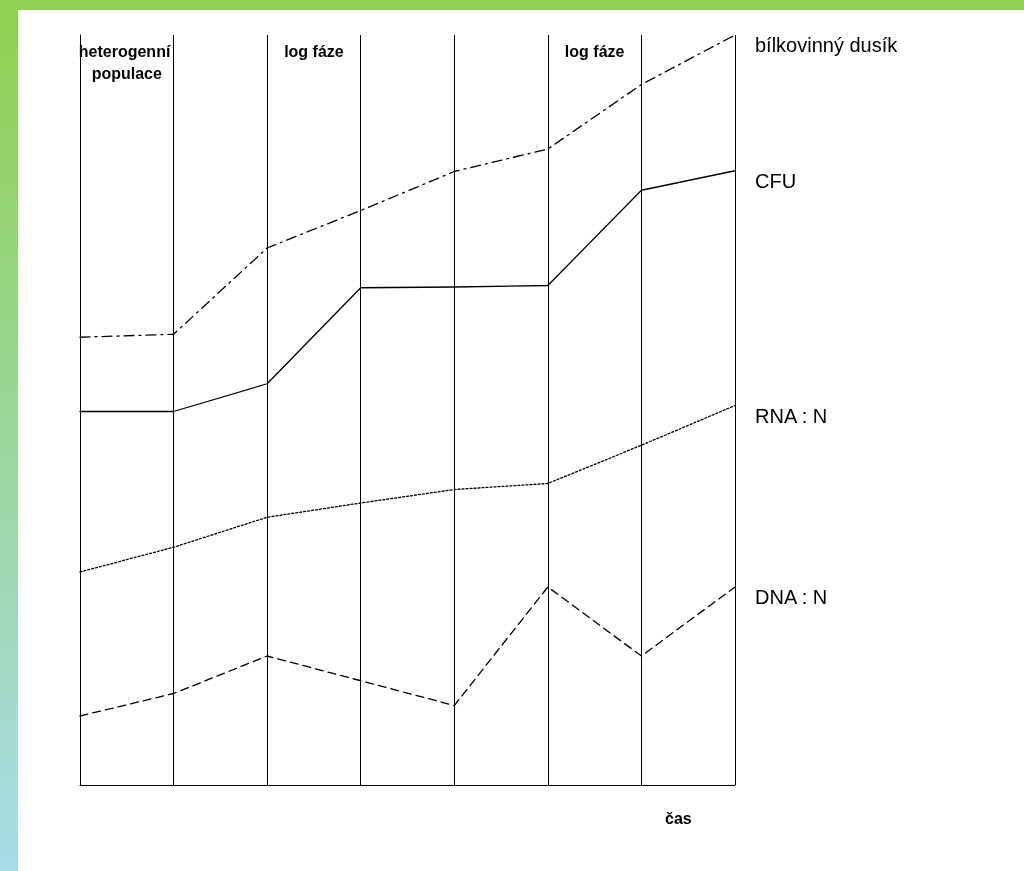  What do you see at coordinates (678, 818) in the screenshot?
I see `x-axis-title: čas` at bounding box center [678, 818].